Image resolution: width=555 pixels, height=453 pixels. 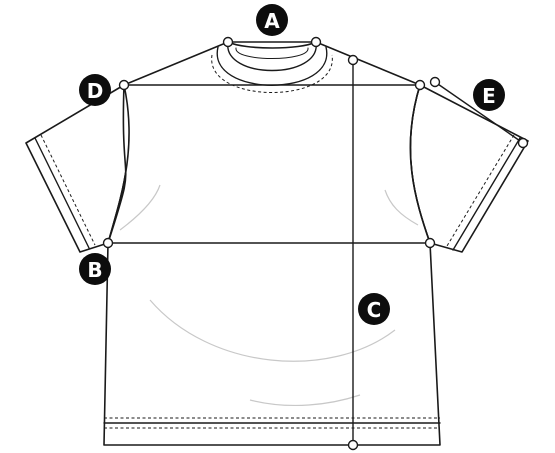 I want to click on point-a-right, so click(x=316, y=42).